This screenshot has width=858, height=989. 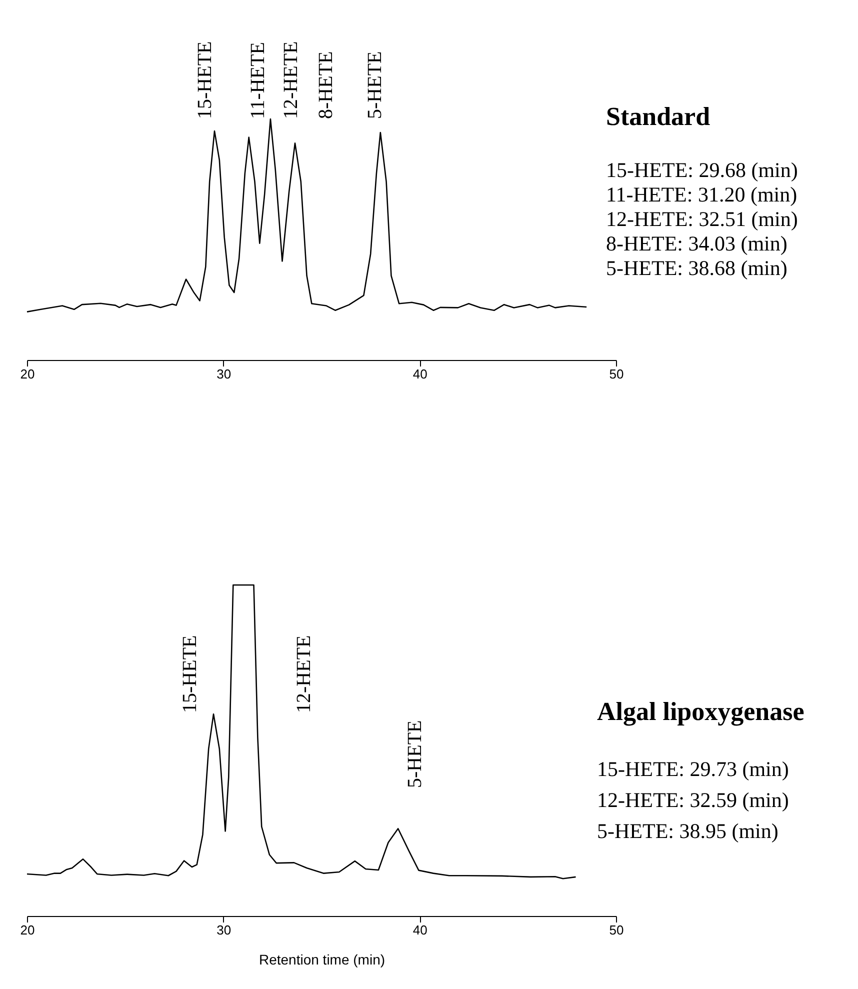 I want to click on annotation: 12-HETE: 32.51 (min), so click(x=702, y=219).